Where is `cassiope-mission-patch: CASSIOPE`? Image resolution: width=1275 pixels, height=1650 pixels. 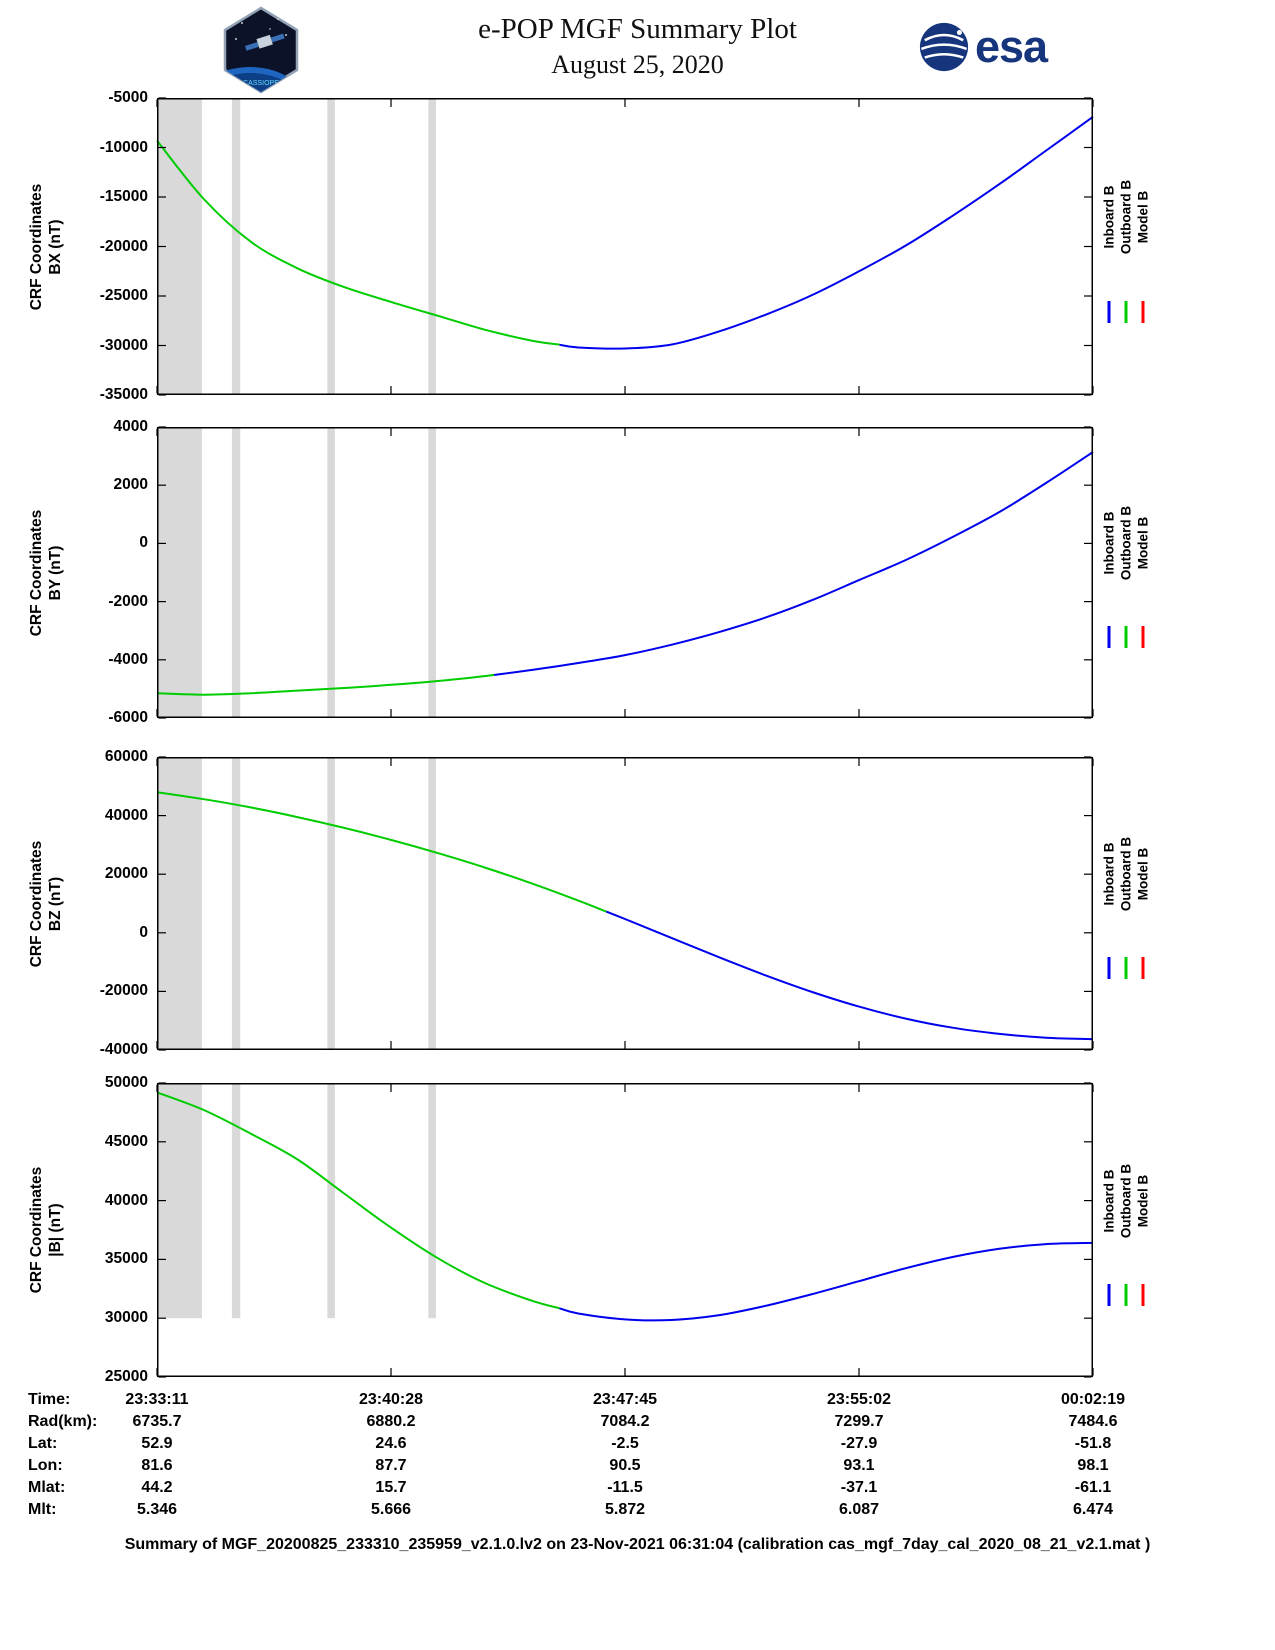
cassiope-mission-patch: CASSIOPE is located at coordinates (261, 50).